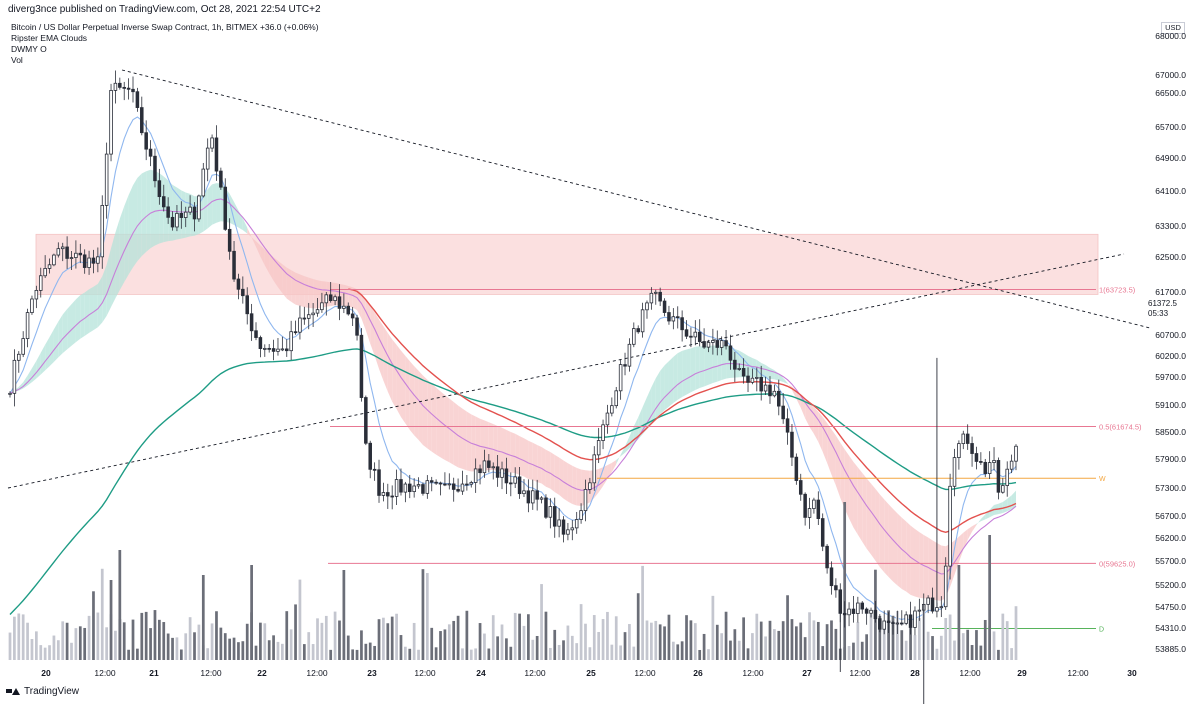 This screenshot has width=1200, height=704. I want to click on price-tick-label: 66500.0, so click(1170, 93).